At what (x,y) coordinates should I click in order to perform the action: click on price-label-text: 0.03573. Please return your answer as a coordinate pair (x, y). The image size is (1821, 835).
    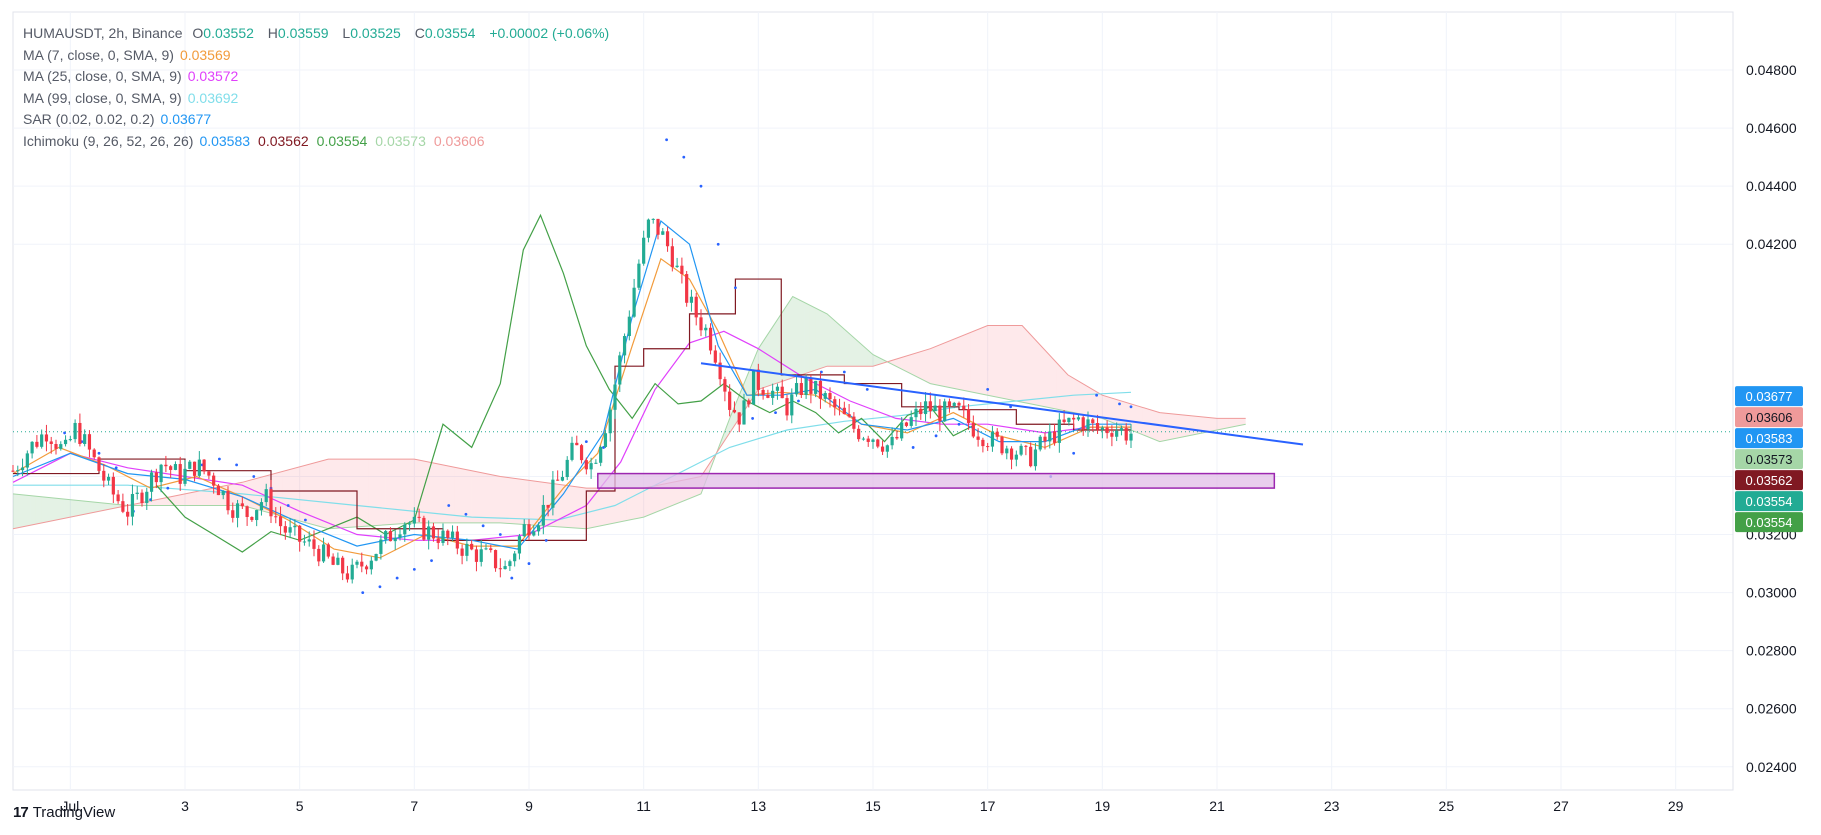
    Looking at the image, I should click on (1769, 459).